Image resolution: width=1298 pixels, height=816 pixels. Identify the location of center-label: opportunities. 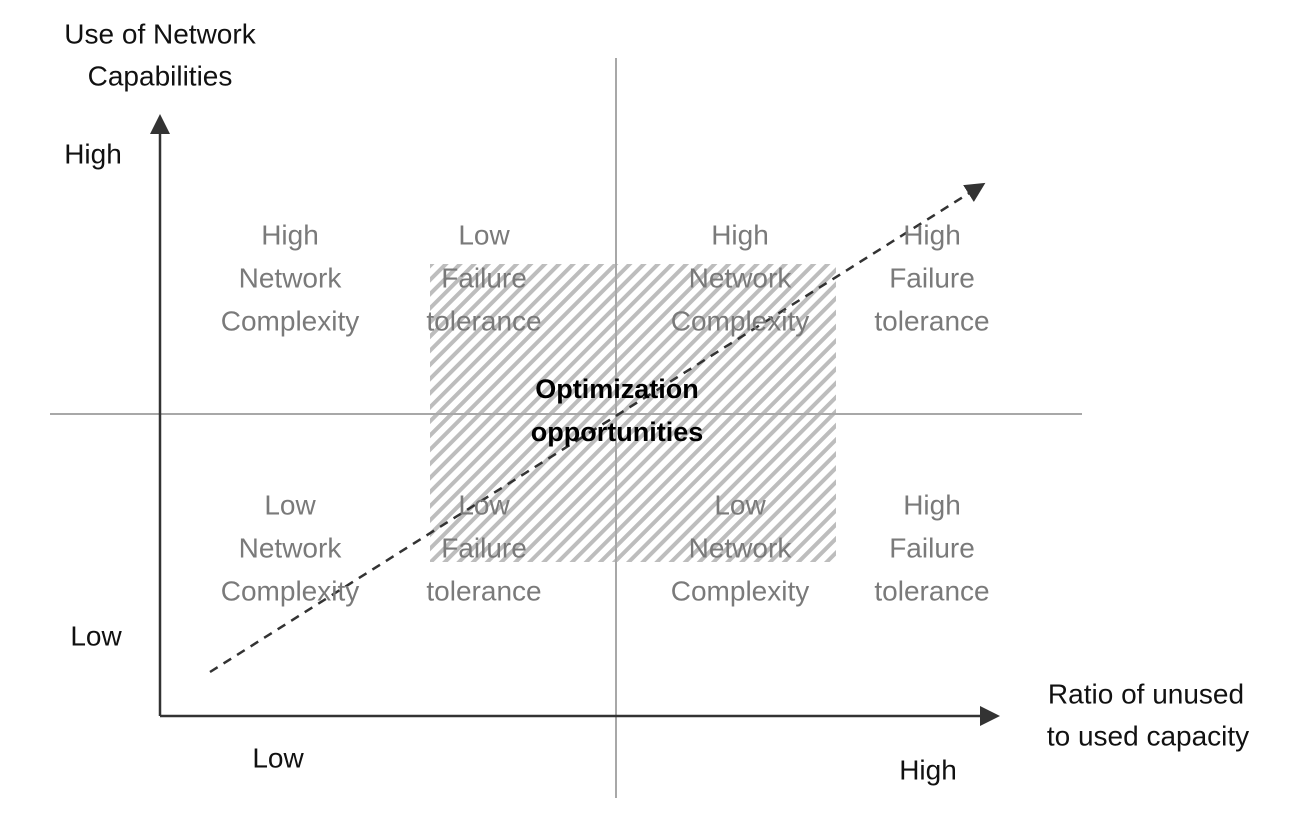
(617, 432).